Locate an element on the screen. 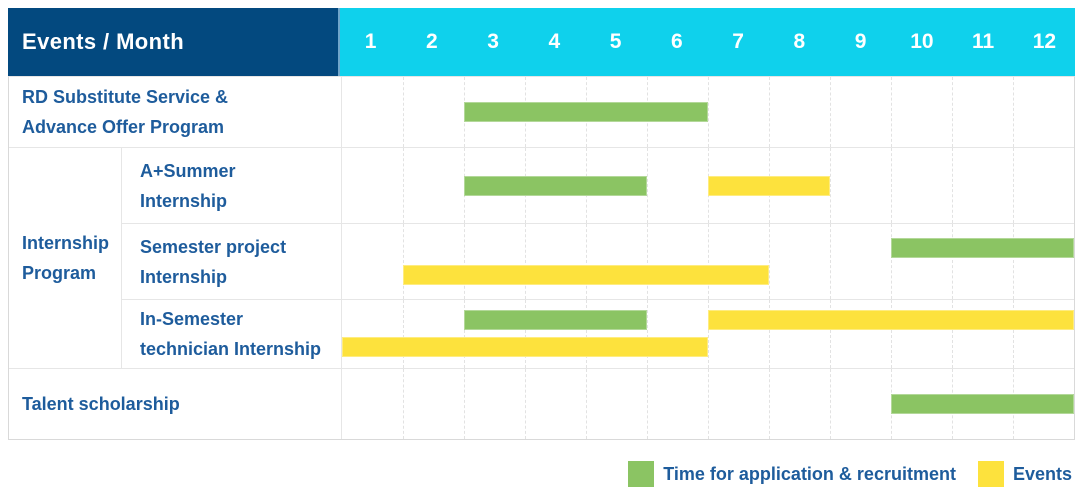 The width and height of the screenshot is (1080, 494). row-label-a-summer-internship: A+Summer Internship is located at coordinates (231, 185).